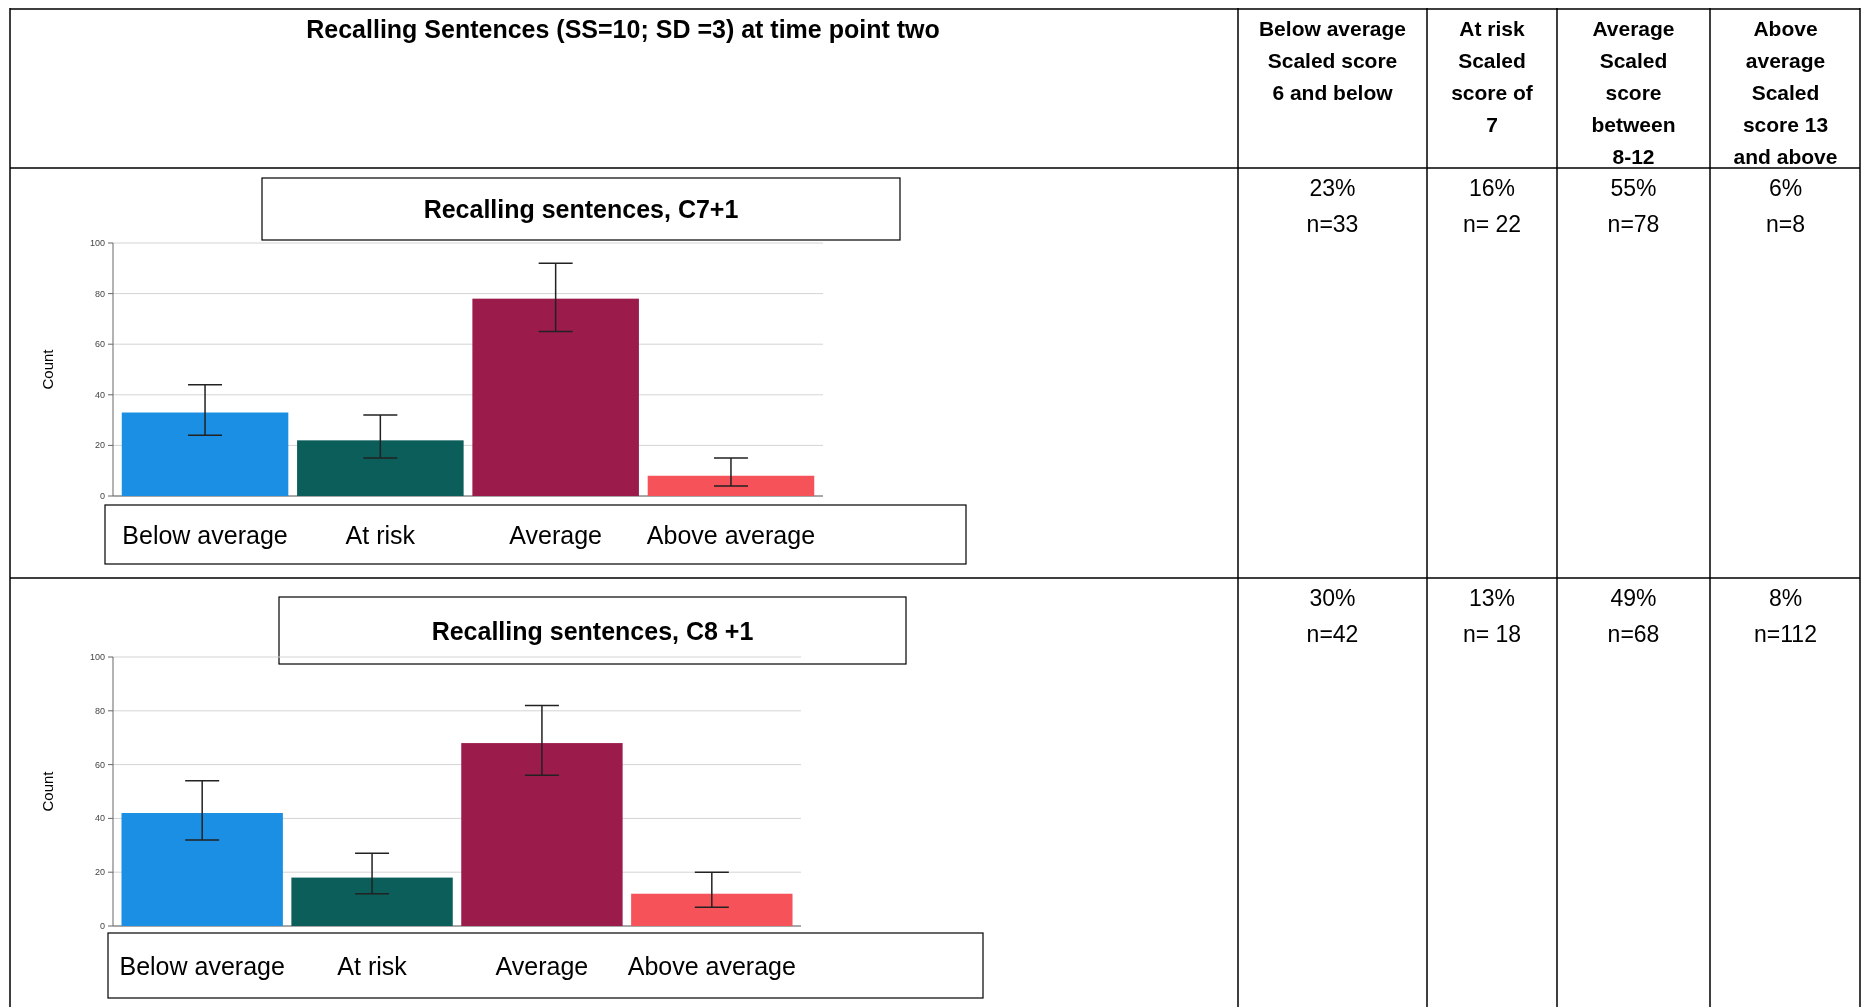  Describe the element at coordinates (1633, 634) in the screenshot. I see `text: n=68` at that location.